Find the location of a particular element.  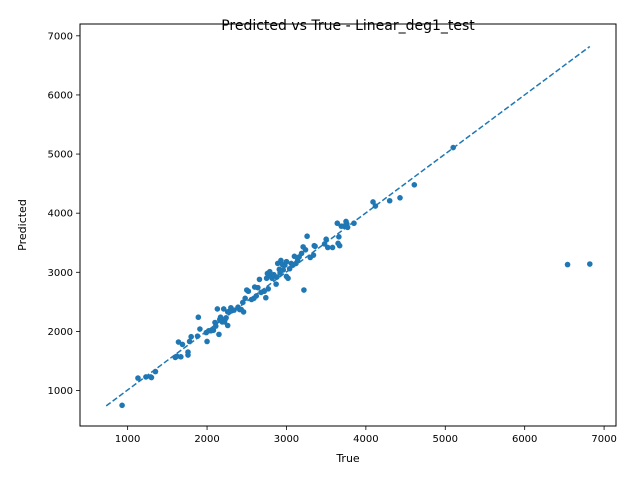

x-tick-label: 4000 is located at coordinates (365, 439).